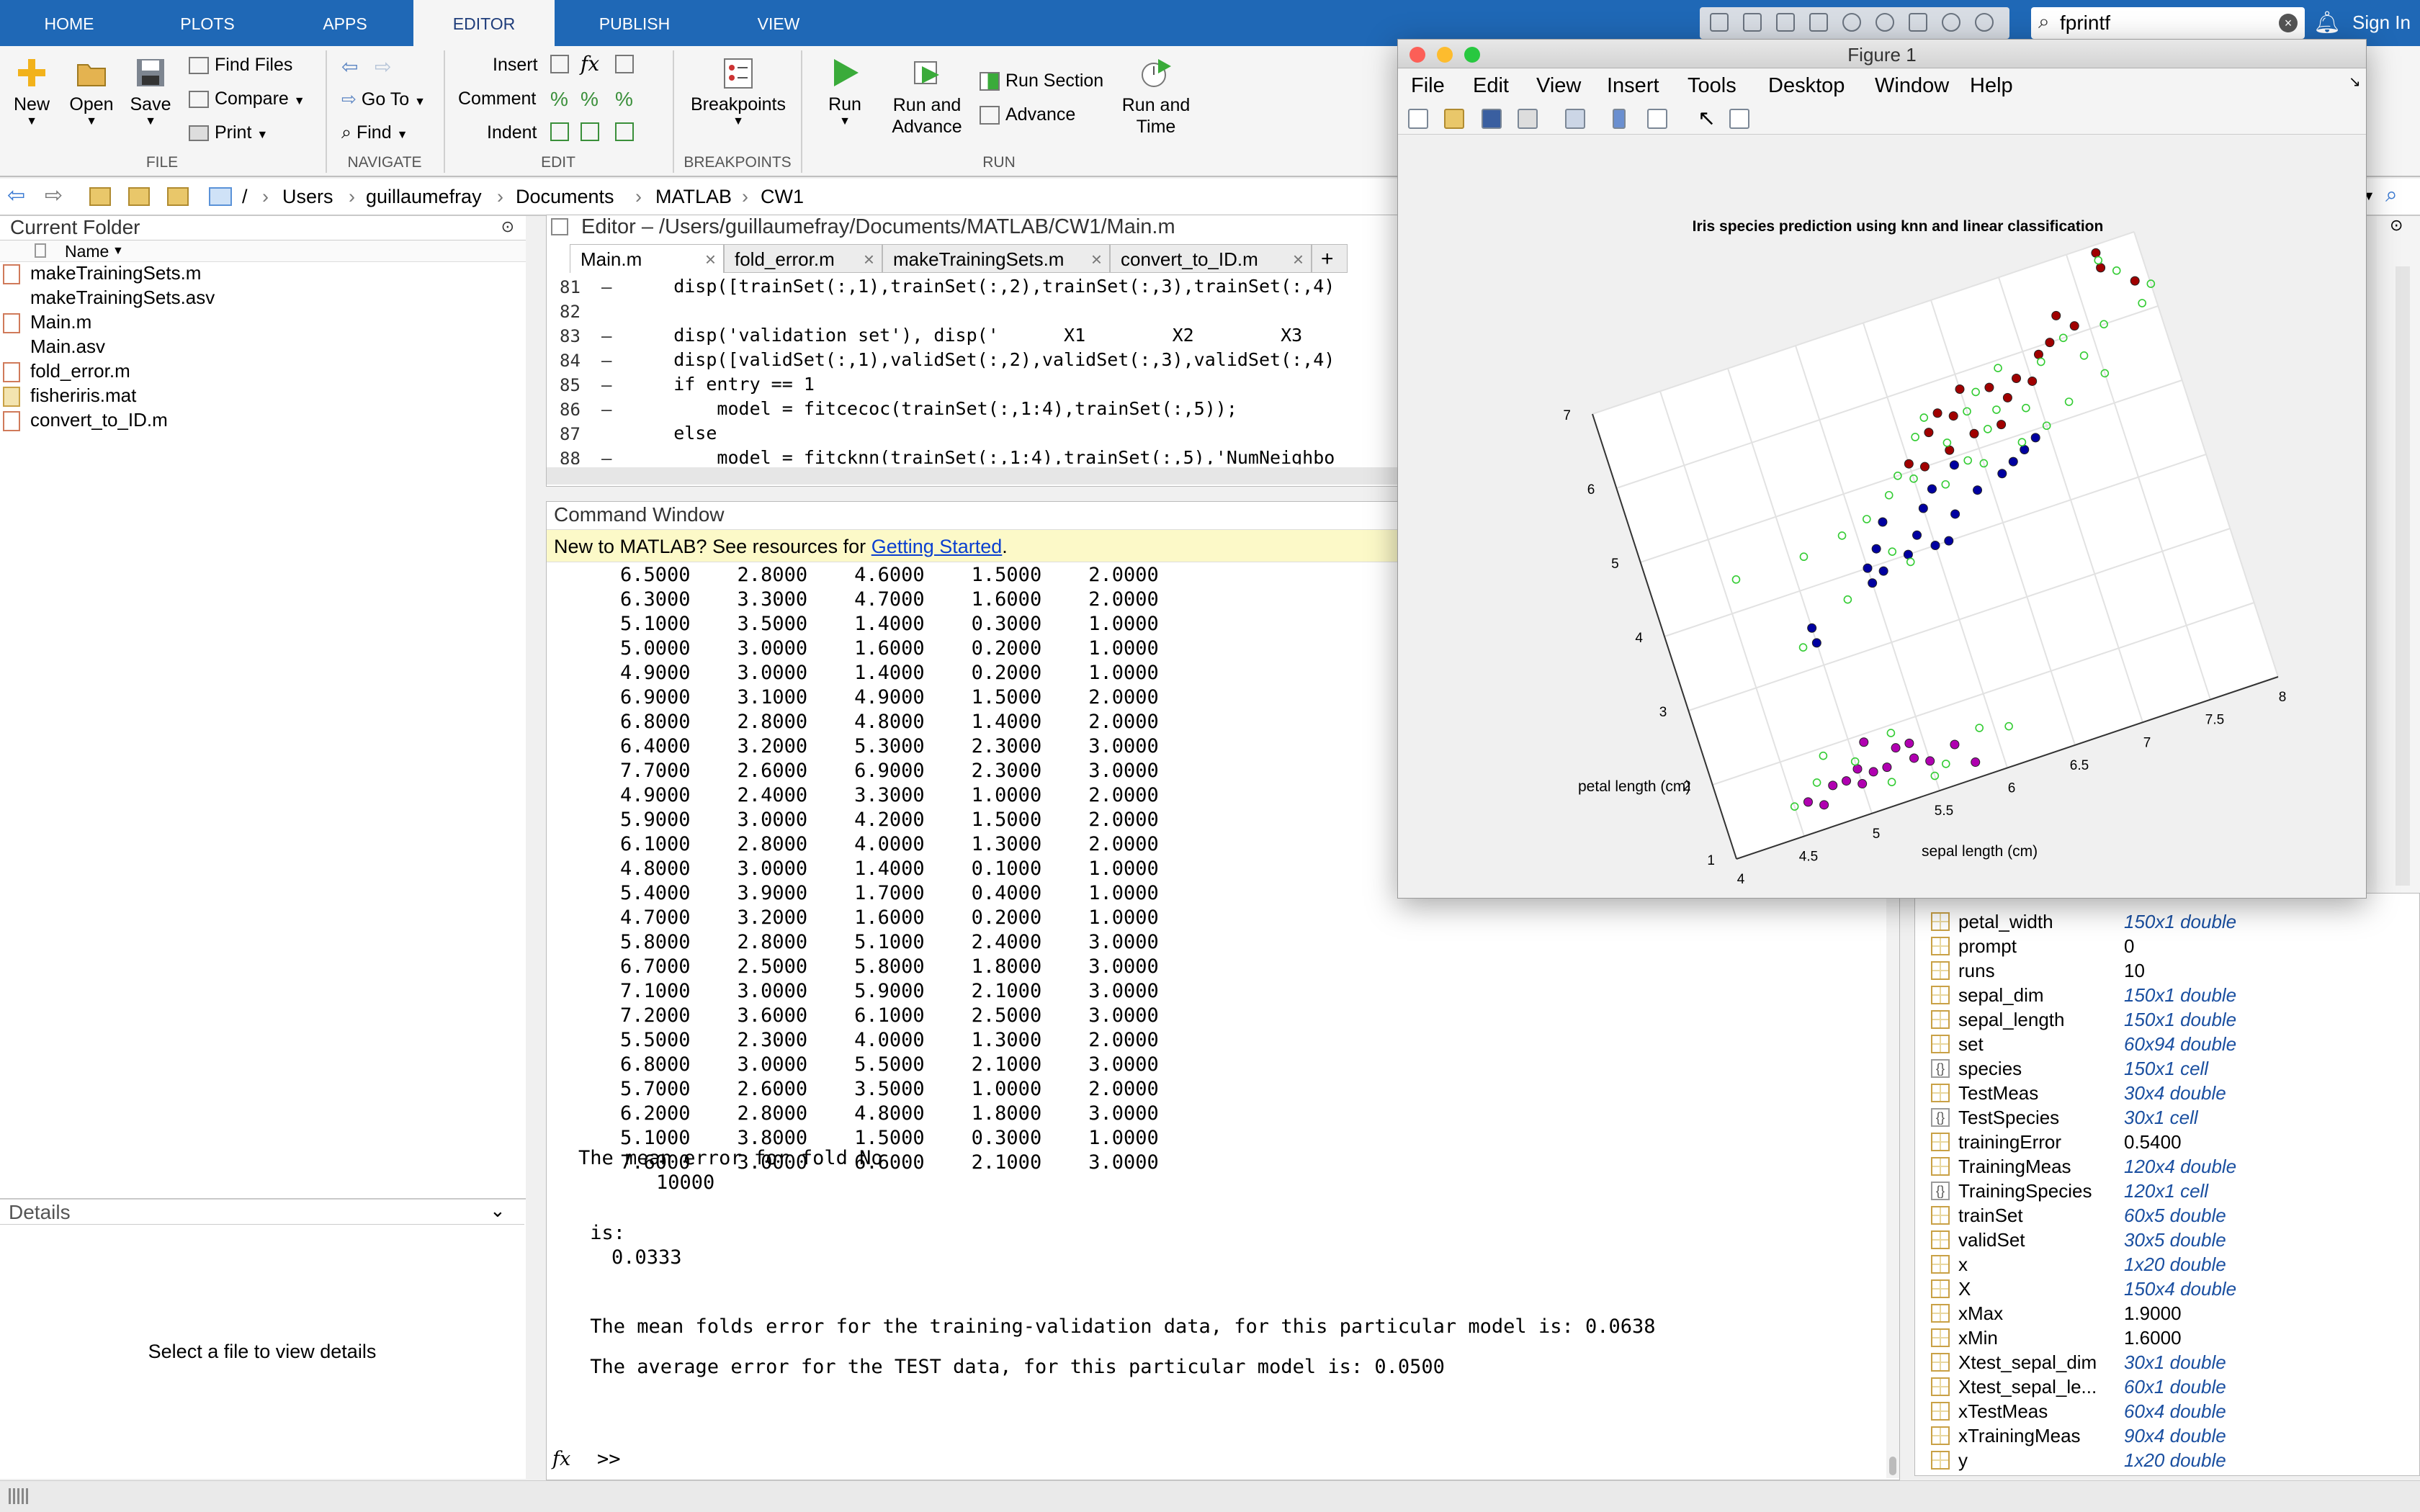  I want to click on breakpoints-button: Breakpoints ▼, so click(738, 92).